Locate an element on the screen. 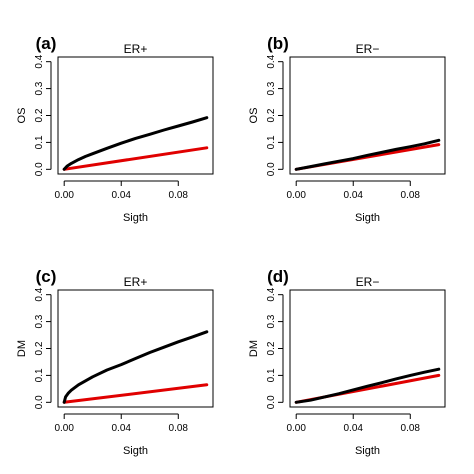 This screenshot has height=474, width=474. panel-letter: (b) is located at coordinates (278, 43).